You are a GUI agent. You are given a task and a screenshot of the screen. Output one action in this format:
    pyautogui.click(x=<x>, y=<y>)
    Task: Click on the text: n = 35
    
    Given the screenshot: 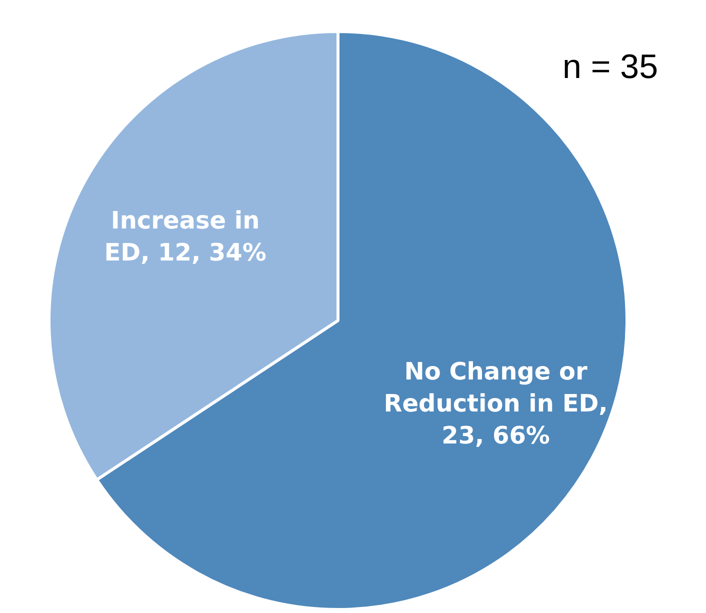 What is the action you would take?
    pyautogui.click(x=610, y=67)
    